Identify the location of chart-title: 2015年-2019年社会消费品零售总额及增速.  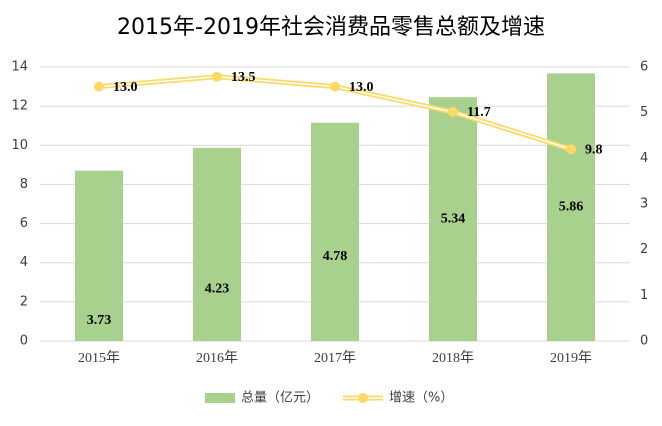
(331, 27).